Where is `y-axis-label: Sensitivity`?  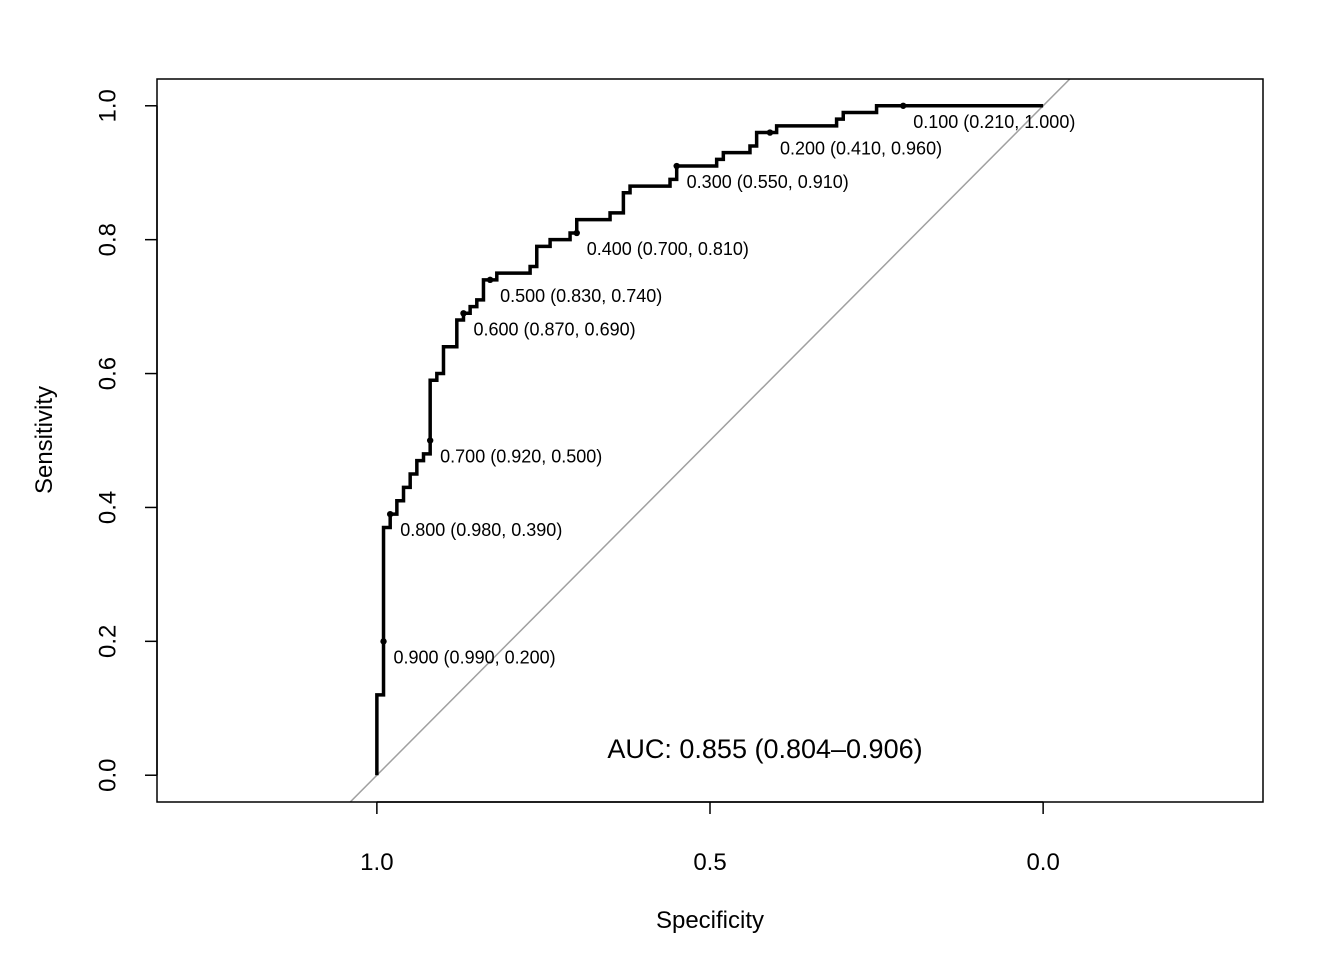
y-axis-label: Sensitivity is located at coordinates (44, 440).